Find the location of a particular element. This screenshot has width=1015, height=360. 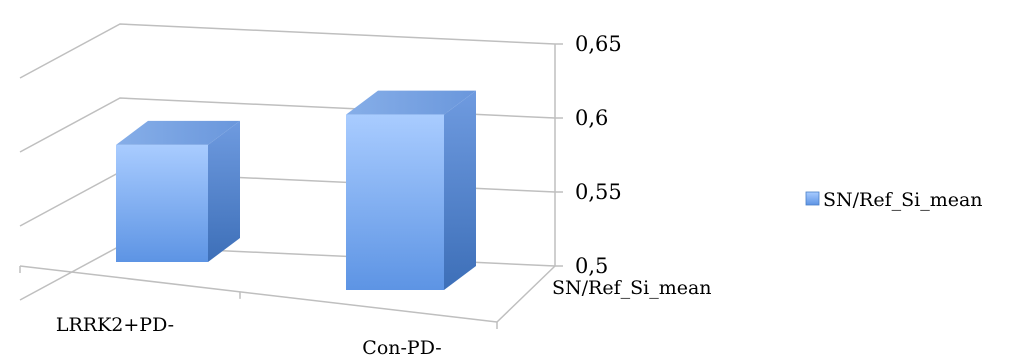

legend-swatch is located at coordinates (812, 198).